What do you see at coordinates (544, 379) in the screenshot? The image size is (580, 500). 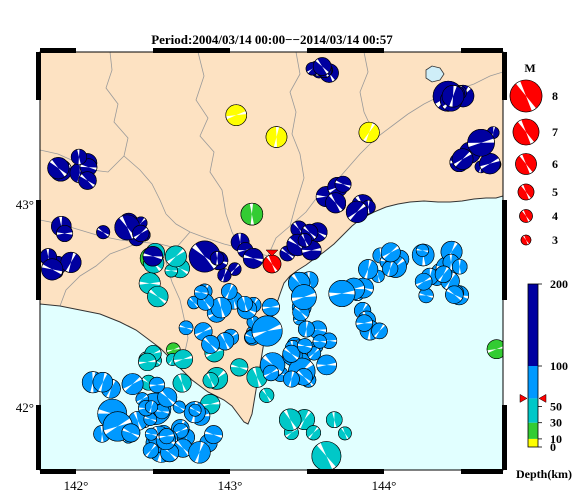 I see `depth-legend: 200 100 50 30 100 Depth(km)` at bounding box center [544, 379].